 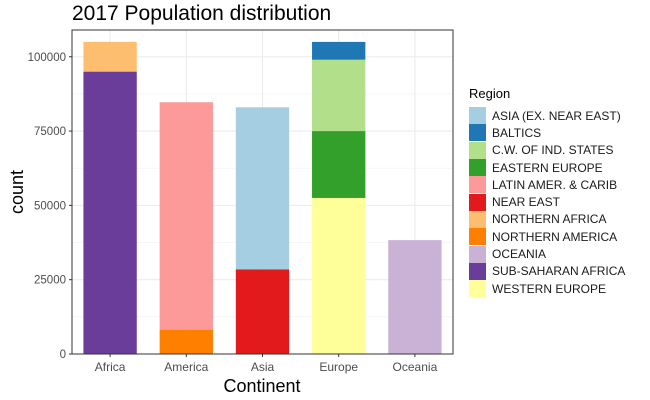 What do you see at coordinates (262, 188) in the screenshot?
I see `bar-asia-asia-ex-near-east` at bounding box center [262, 188].